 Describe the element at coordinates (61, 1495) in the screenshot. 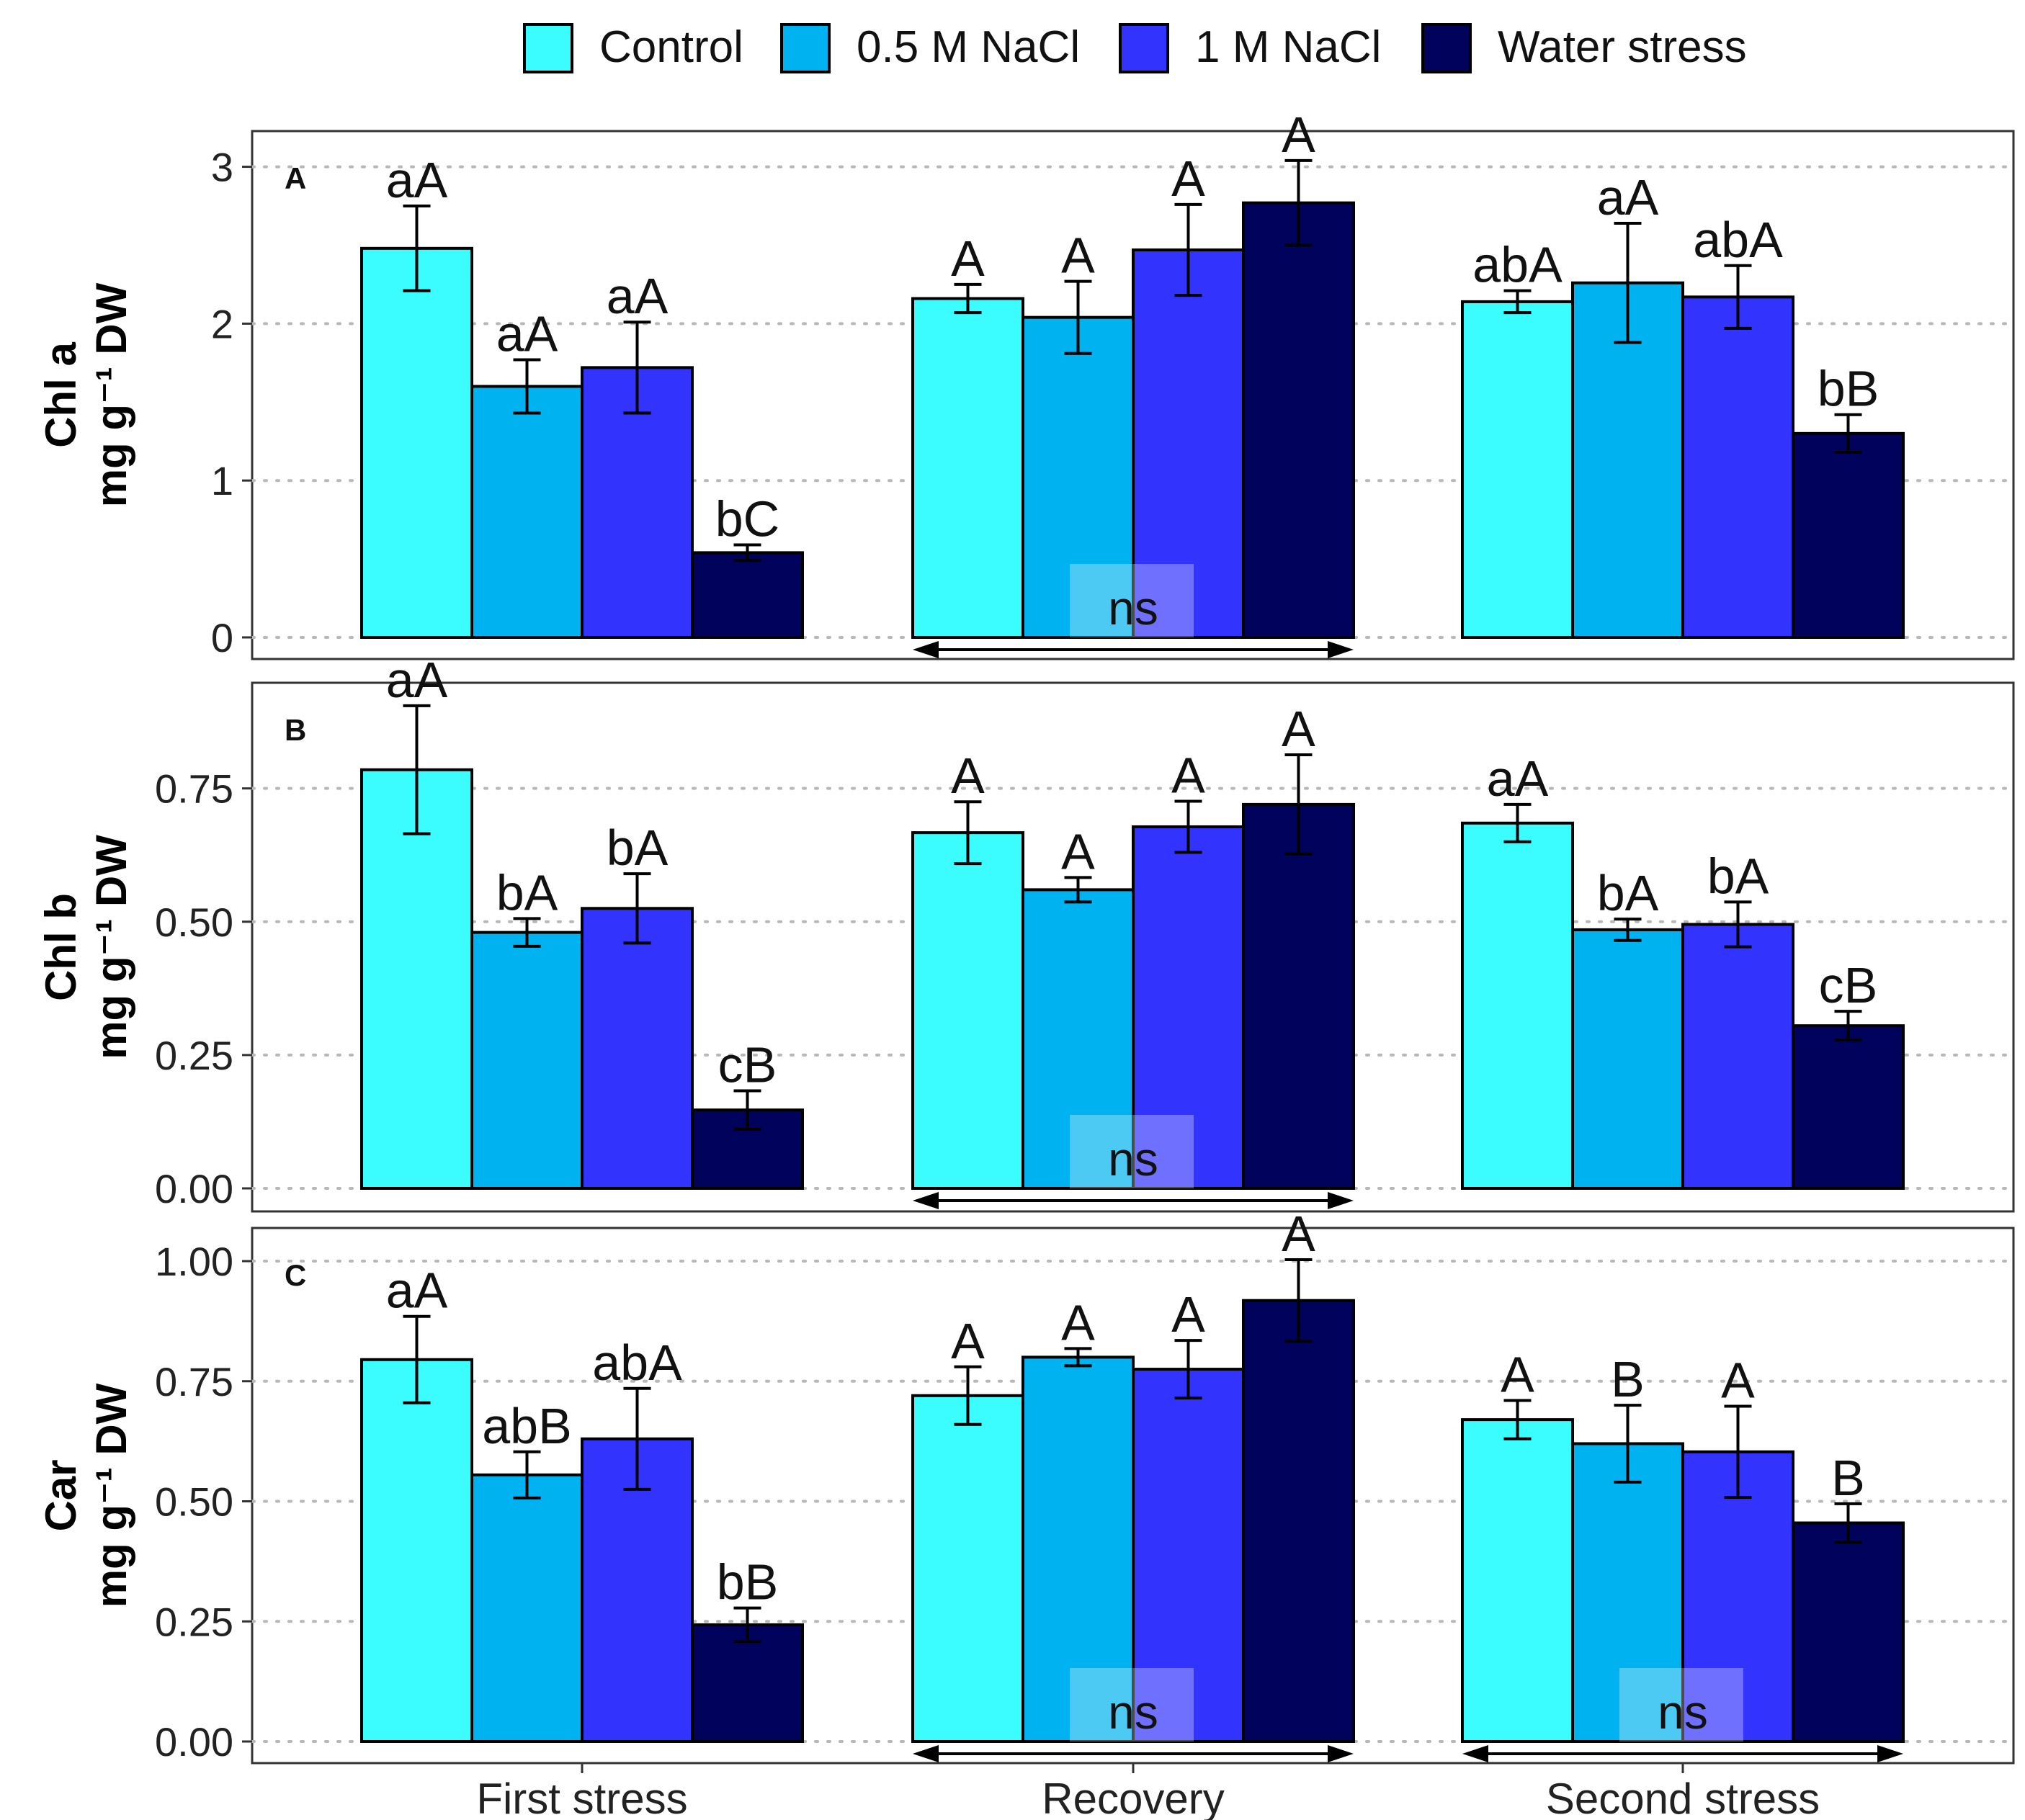

I see `y-axis-label-line1: Car` at that location.